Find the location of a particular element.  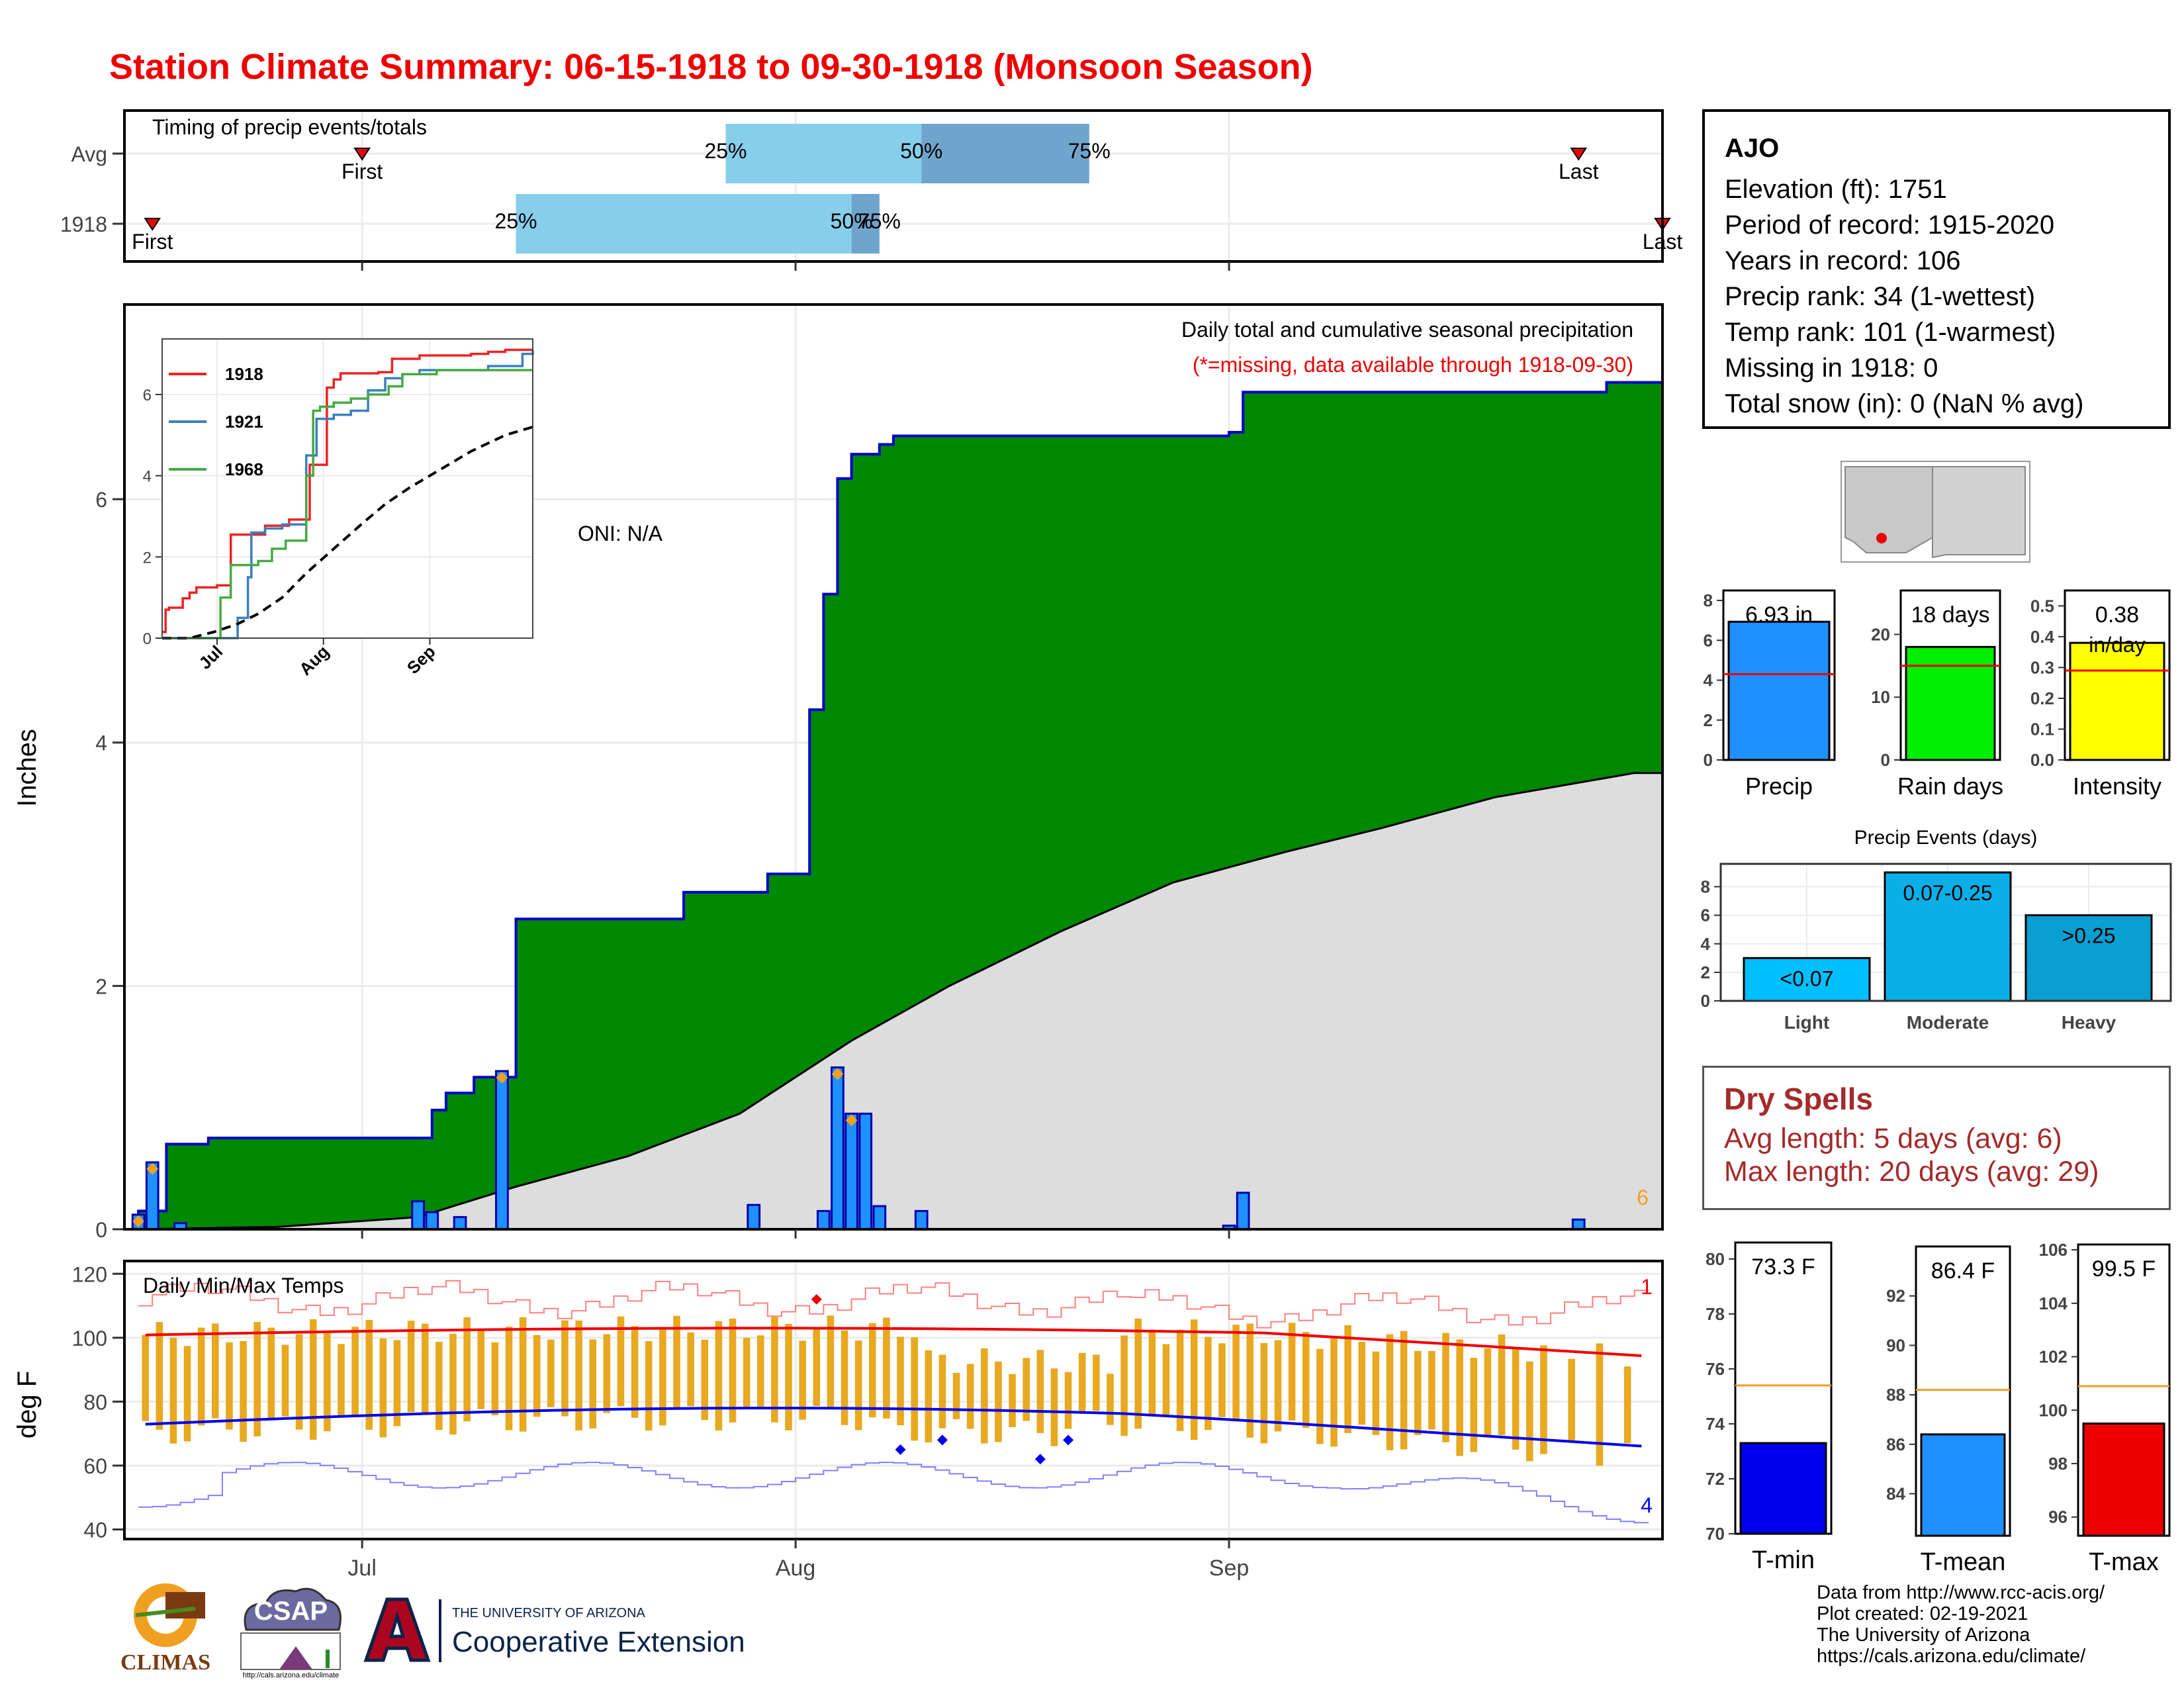

csap-logo: CSAP http://cals.arizona.edu/climate is located at coordinates (291, 1633).